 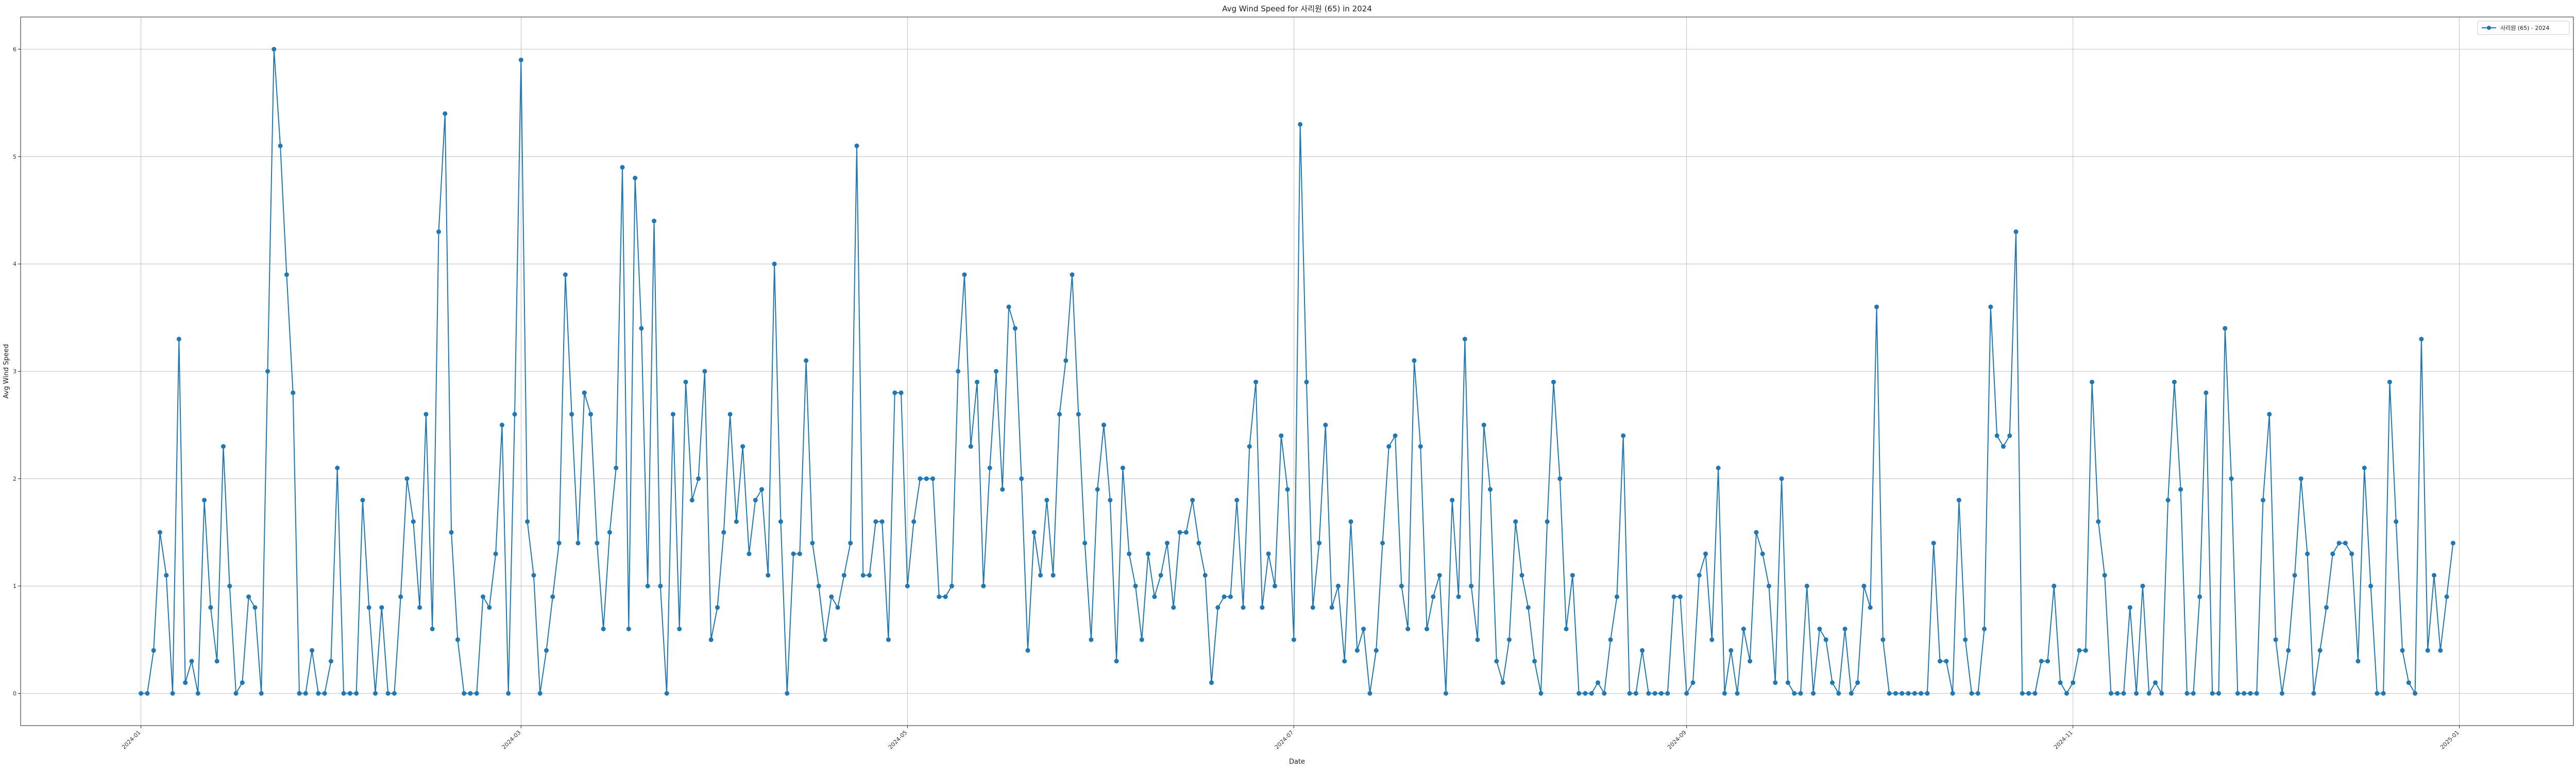 What do you see at coordinates (14, 157) in the screenshot?
I see `y-tick-label: 5` at bounding box center [14, 157].